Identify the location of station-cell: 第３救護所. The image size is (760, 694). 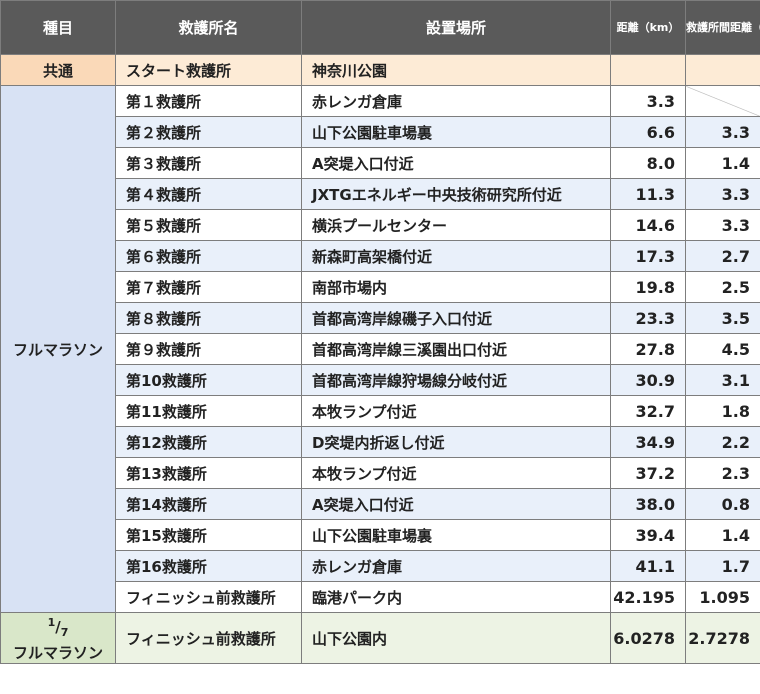
(208, 163).